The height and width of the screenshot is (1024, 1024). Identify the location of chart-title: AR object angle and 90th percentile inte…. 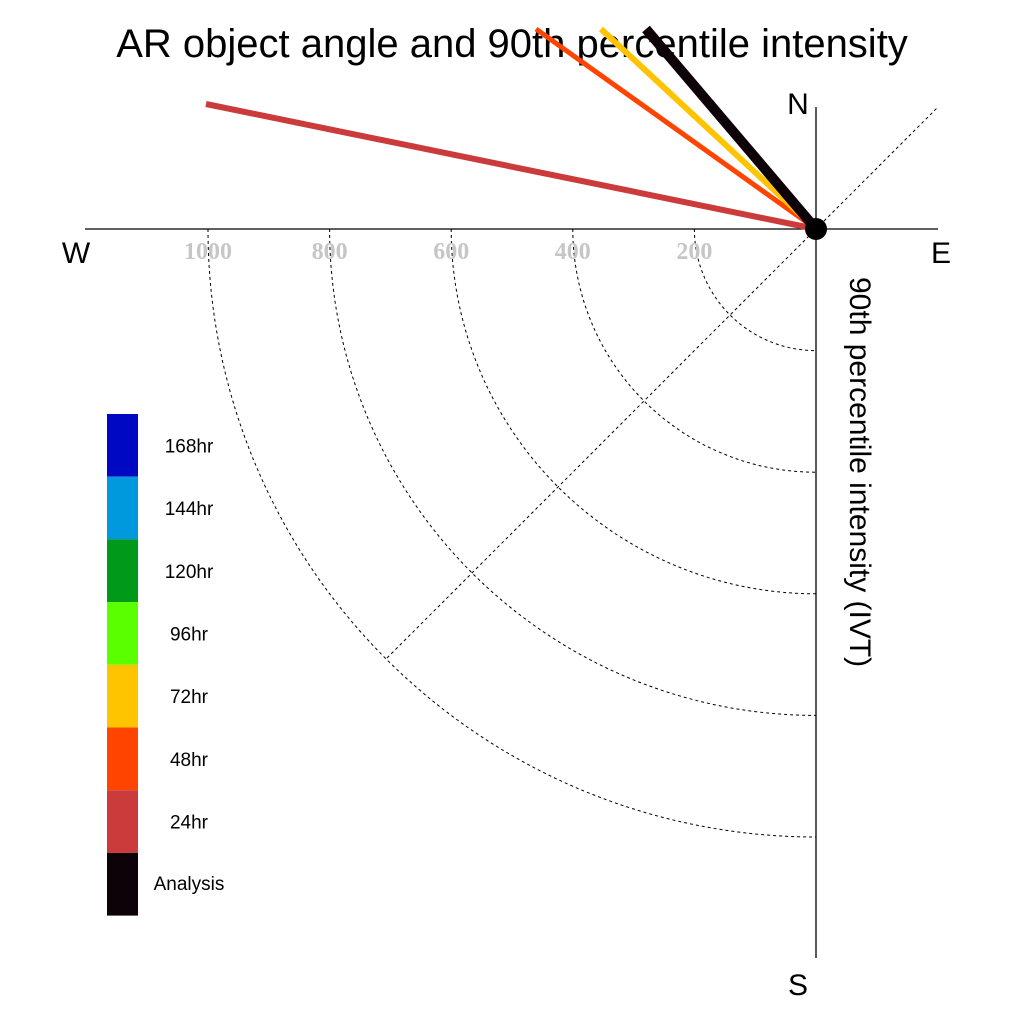
(512, 44).